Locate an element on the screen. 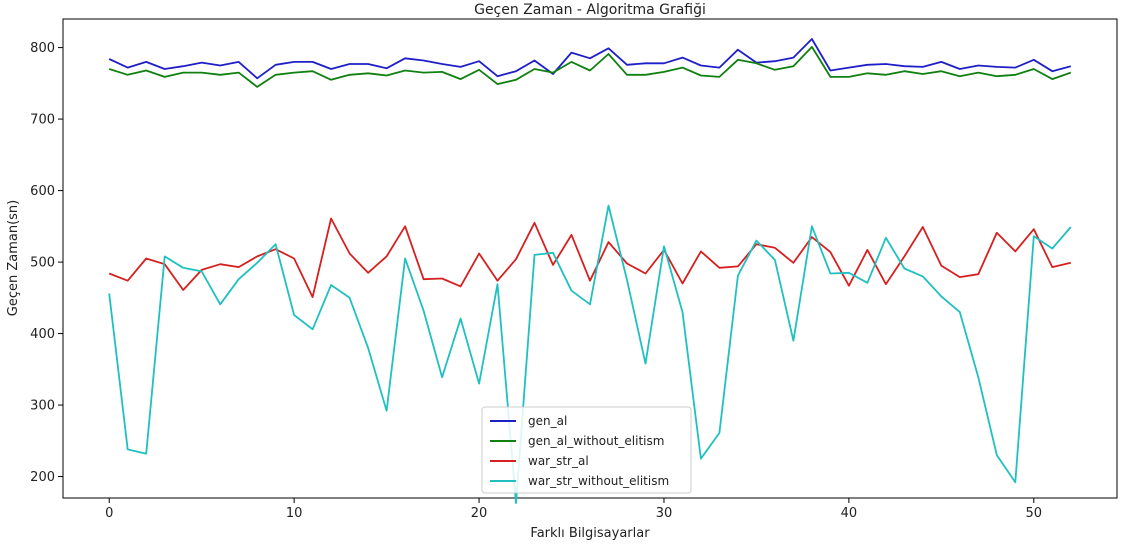 Image resolution: width=1121 pixels, height=546 pixels. y-tick-label: 200 is located at coordinates (42, 477).